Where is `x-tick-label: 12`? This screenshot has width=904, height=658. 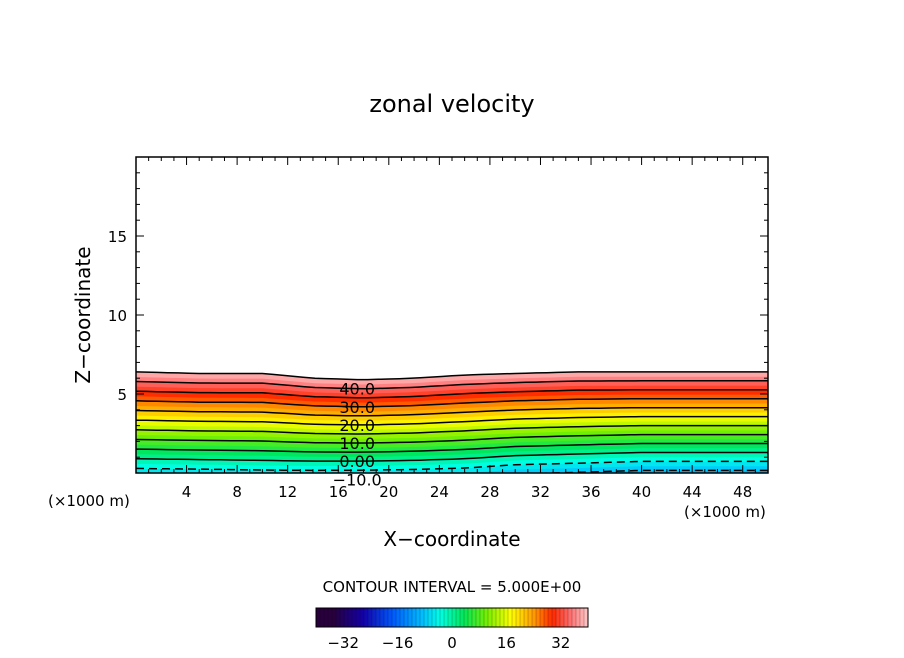
x-tick-label: 12 is located at coordinates (287, 492).